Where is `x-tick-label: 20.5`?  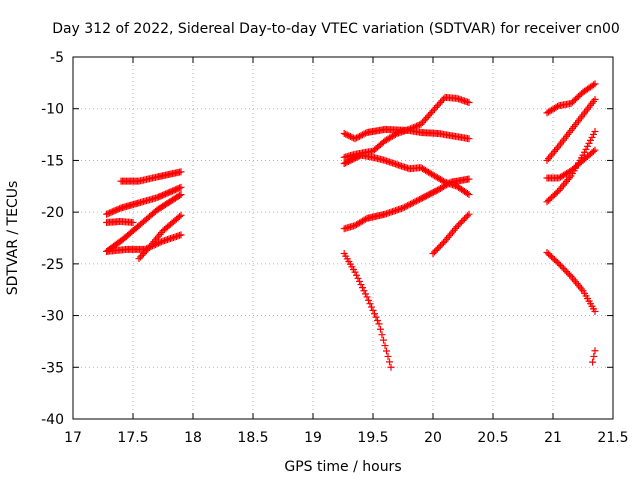 x-tick-label: 20.5 is located at coordinates (492, 438).